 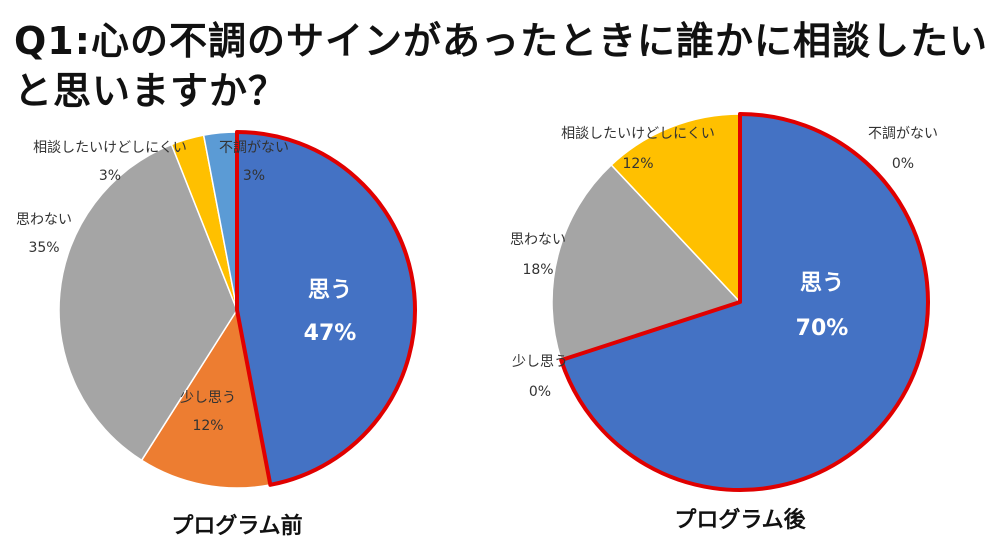 I want to click on highlight-outline, so click(x=326, y=308).